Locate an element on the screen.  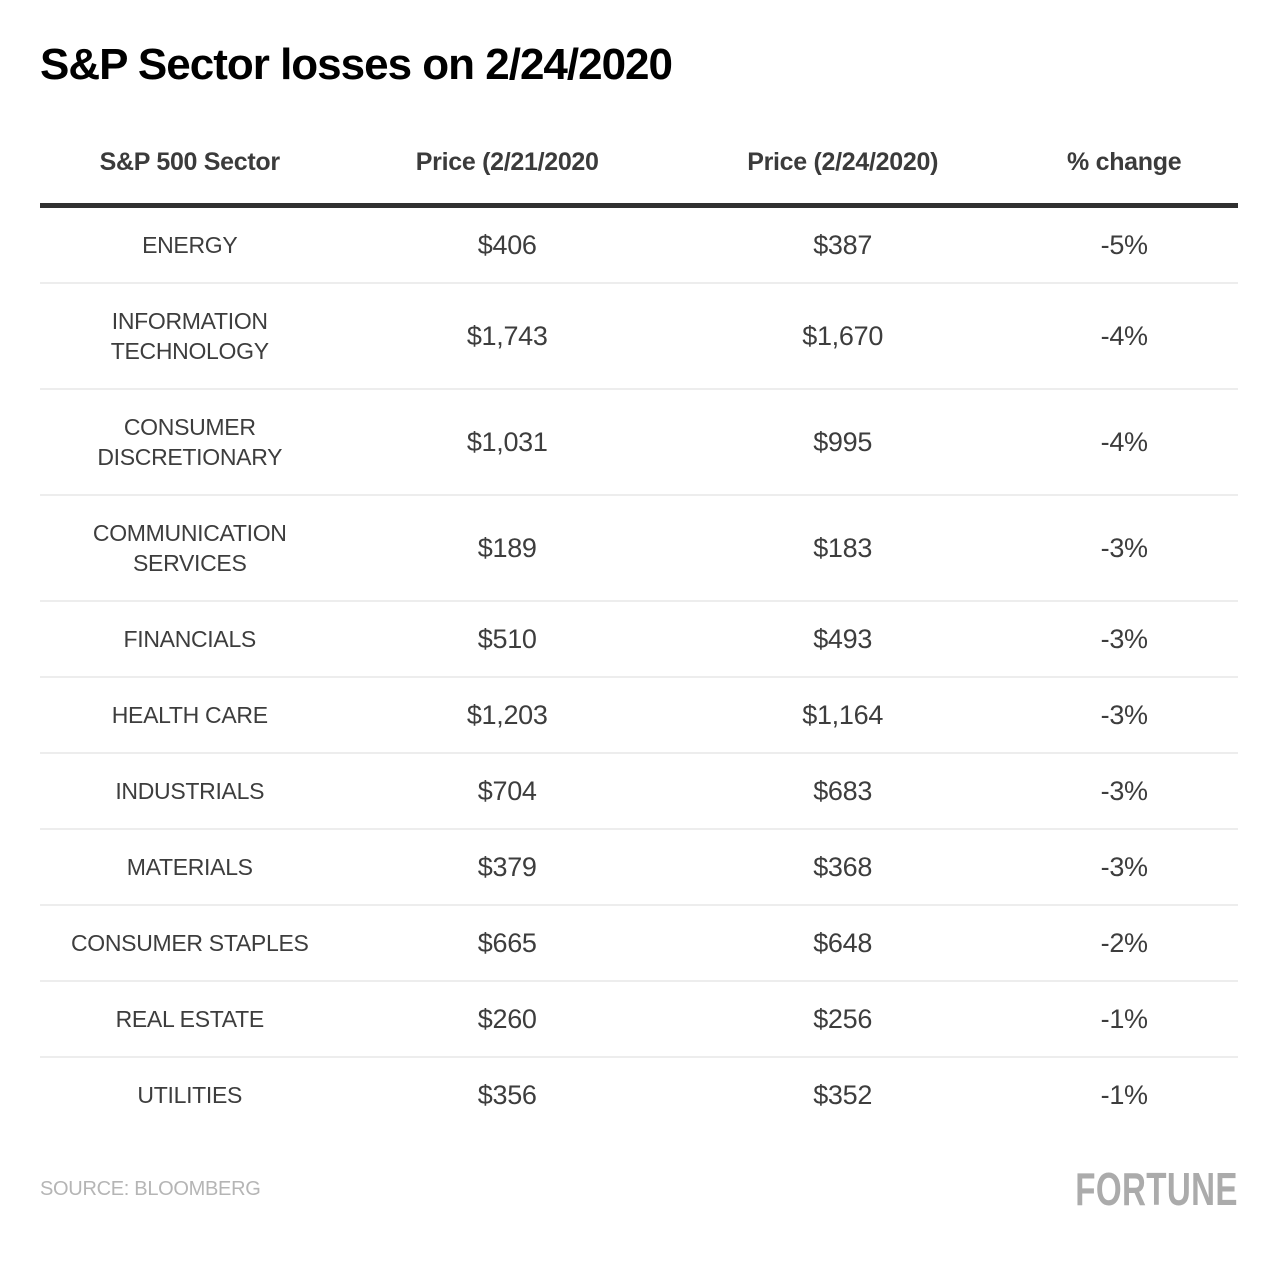
table-row: REAL ESTATE $260 $256 -1% is located at coordinates (639, 1019).